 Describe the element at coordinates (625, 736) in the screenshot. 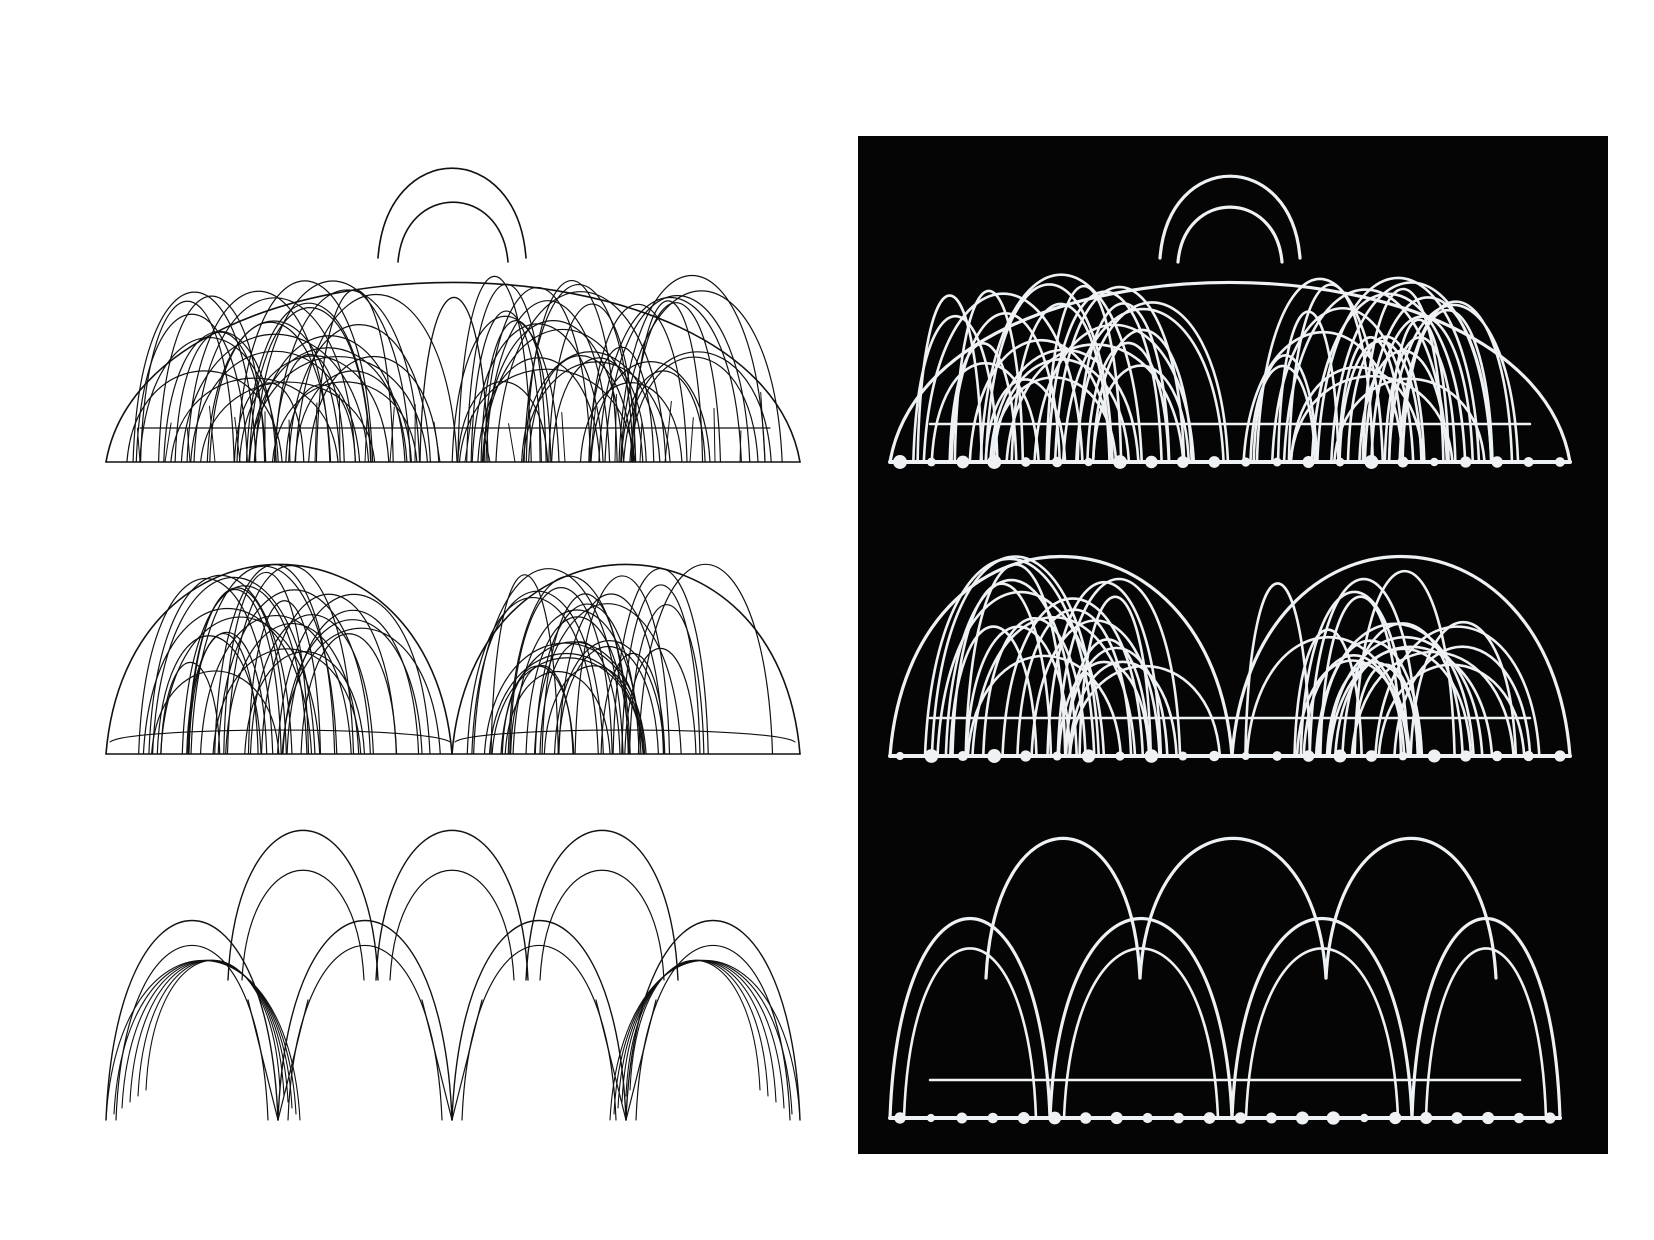

I see `row2-right-sag` at that location.